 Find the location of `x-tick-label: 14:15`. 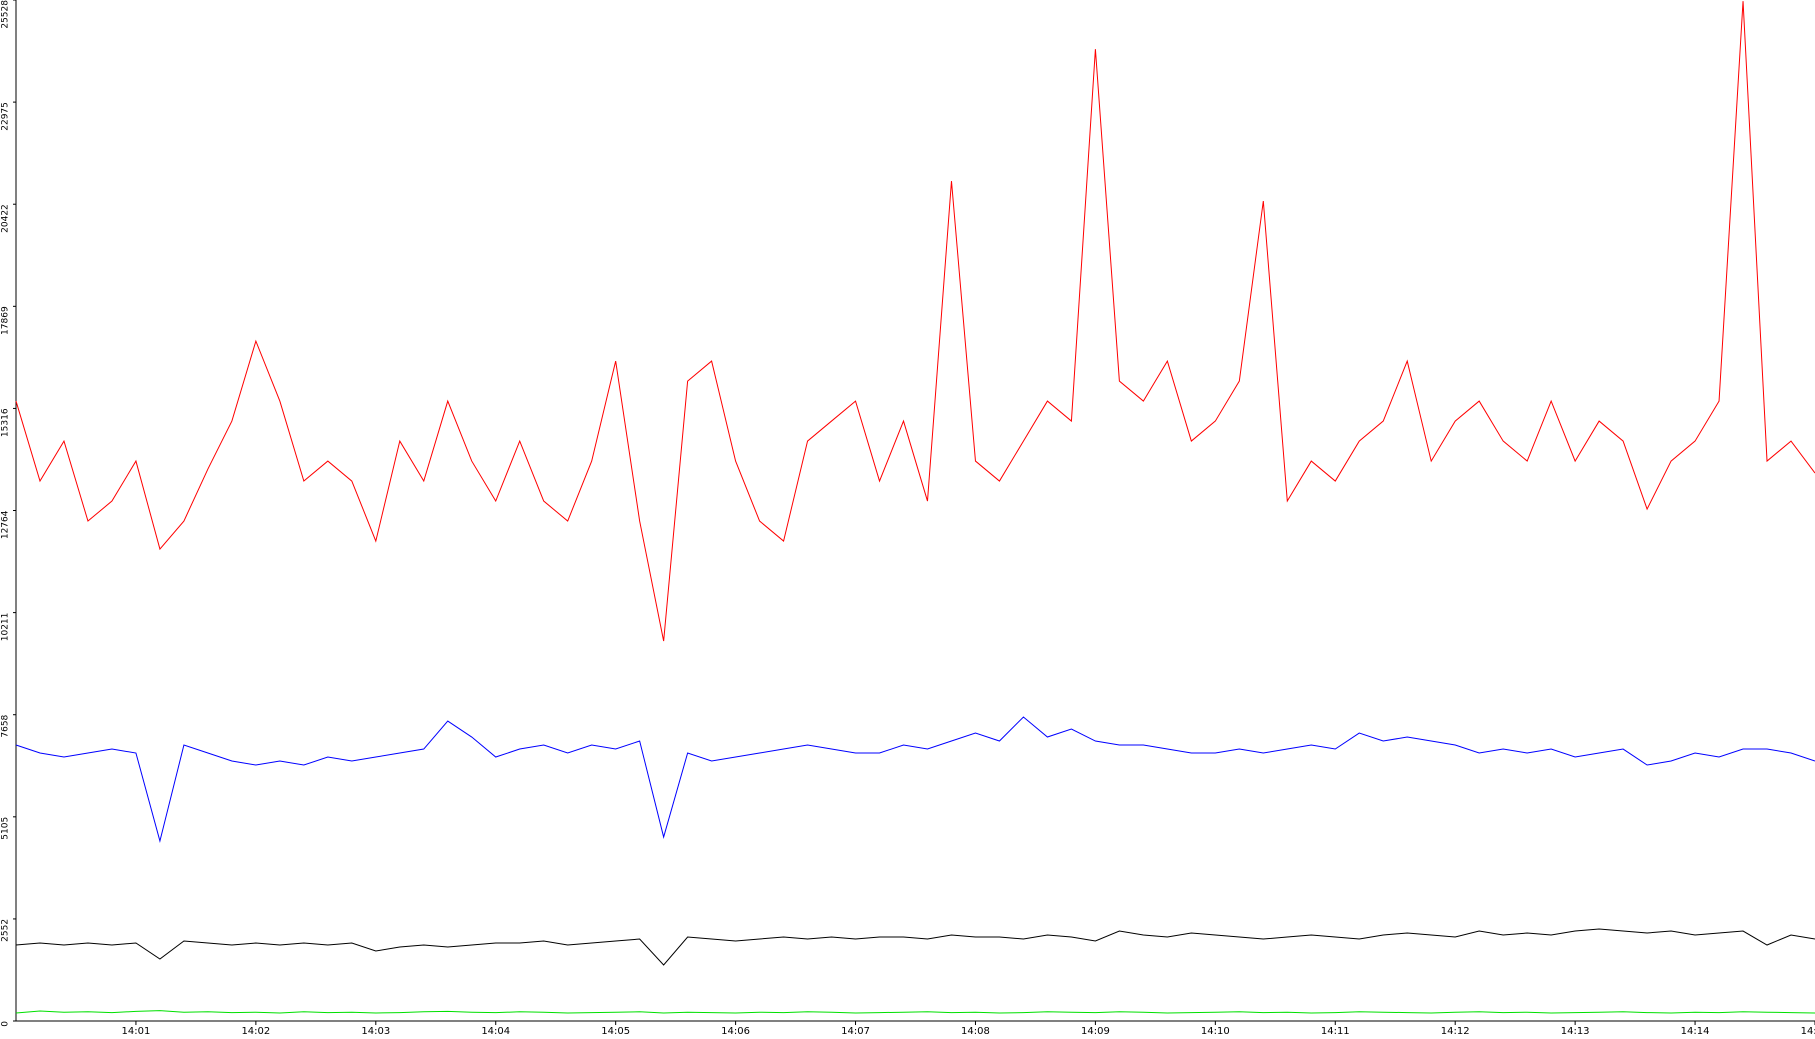

x-tick-label: 14:15 is located at coordinates (1808, 1031).